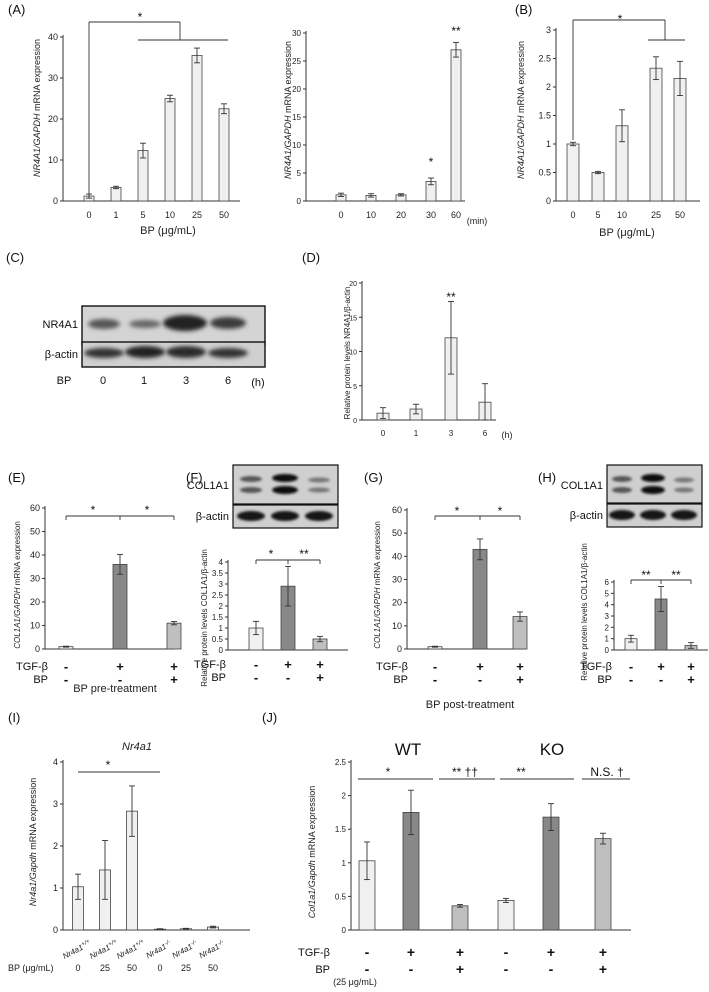  What do you see at coordinates (15, 257) in the screenshot?
I see `panel-label-c: (C)` at bounding box center [15, 257].